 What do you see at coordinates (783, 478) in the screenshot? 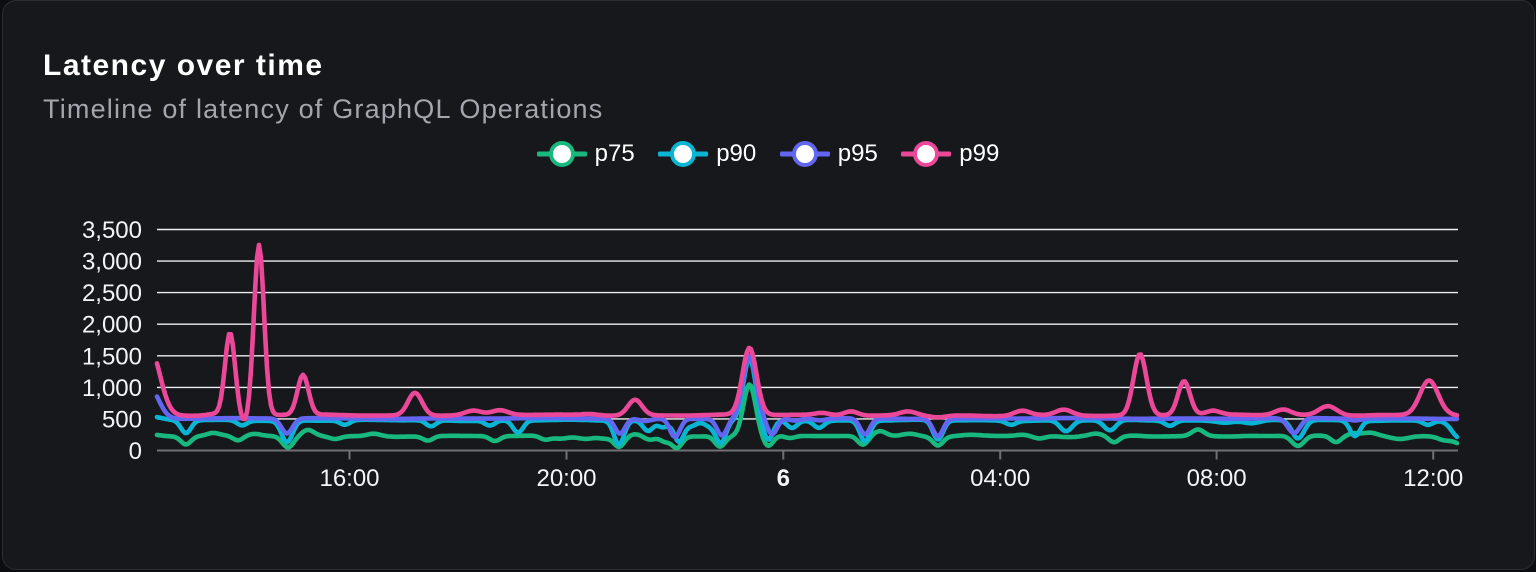
I see `svg-text: 6` at bounding box center [783, 478].